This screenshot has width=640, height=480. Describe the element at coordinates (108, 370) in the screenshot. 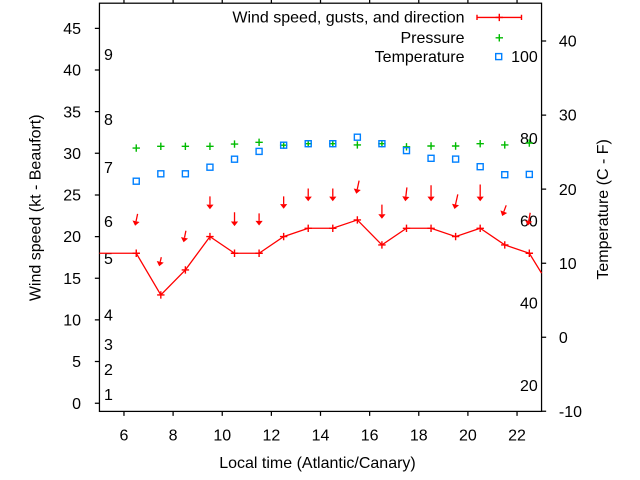

I see `svg-text: 2` at that location.